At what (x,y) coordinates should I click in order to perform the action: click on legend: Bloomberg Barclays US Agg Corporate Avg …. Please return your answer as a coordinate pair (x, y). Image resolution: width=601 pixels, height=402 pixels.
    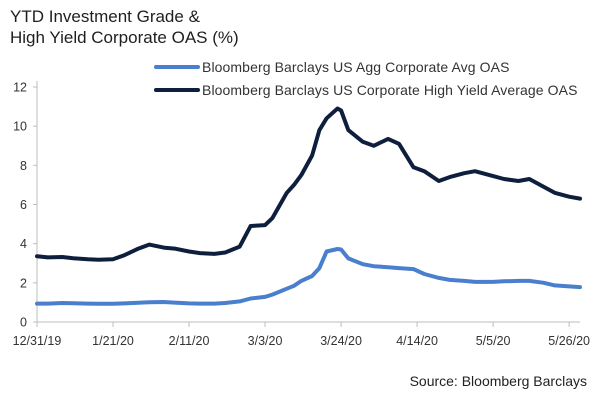
    Looking at the image, I should click on (374, 80).